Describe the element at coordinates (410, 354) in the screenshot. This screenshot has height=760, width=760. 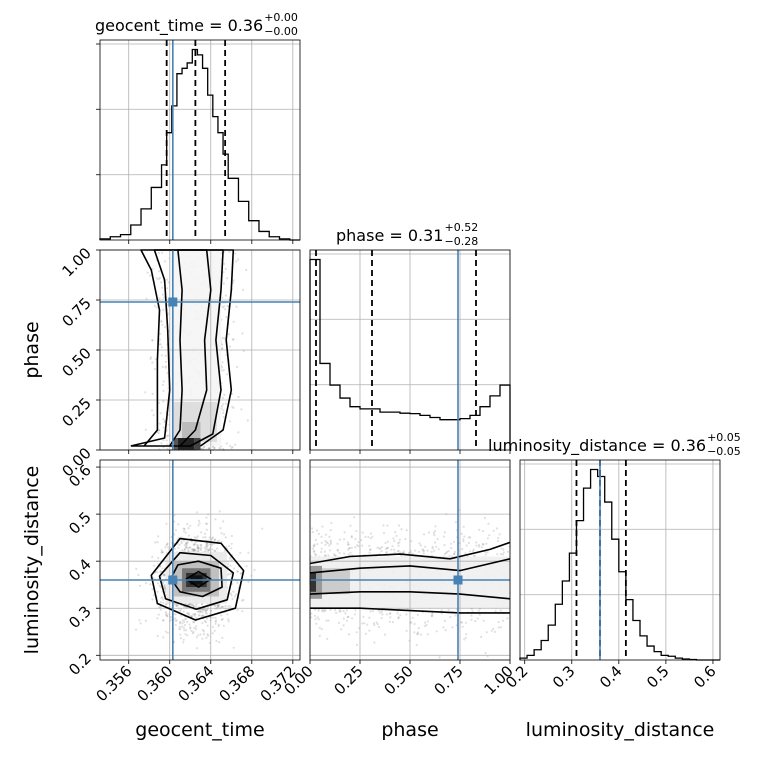
I see `hist-phase-step` at that location.